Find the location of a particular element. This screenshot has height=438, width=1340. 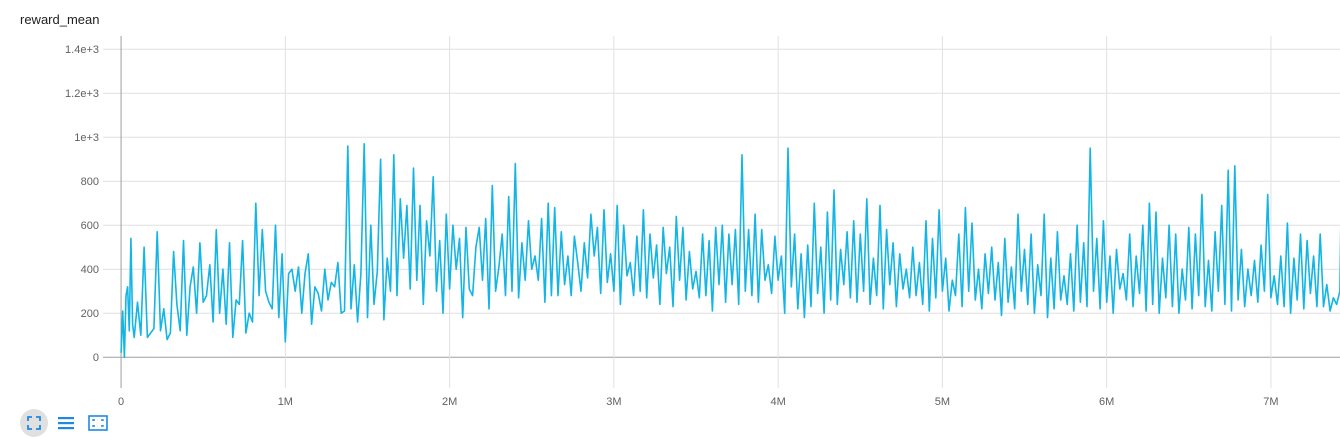

y-tick-label: 0 is located at coordinates (96, 358).